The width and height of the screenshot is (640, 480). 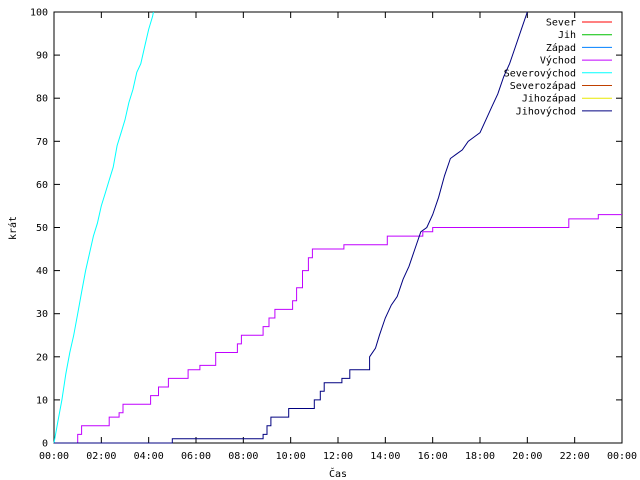 I want to click on x-tick-label: 04:00, so click(x=149, y=456).